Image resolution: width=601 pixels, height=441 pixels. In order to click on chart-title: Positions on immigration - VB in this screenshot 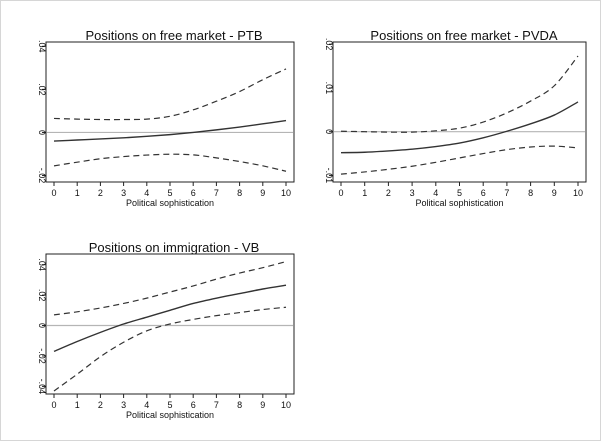, I will do `click(174, 247)`.